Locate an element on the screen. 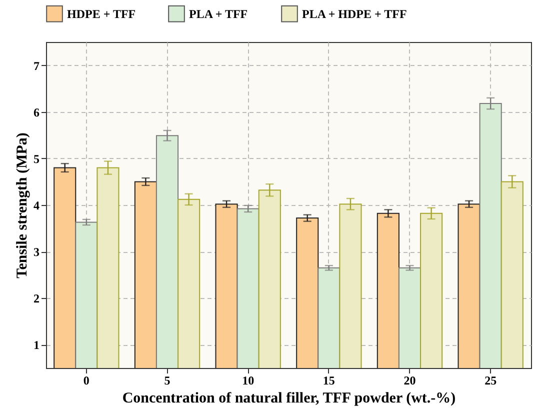  y-tick-label: 2 is located at coordinates (37, 299).